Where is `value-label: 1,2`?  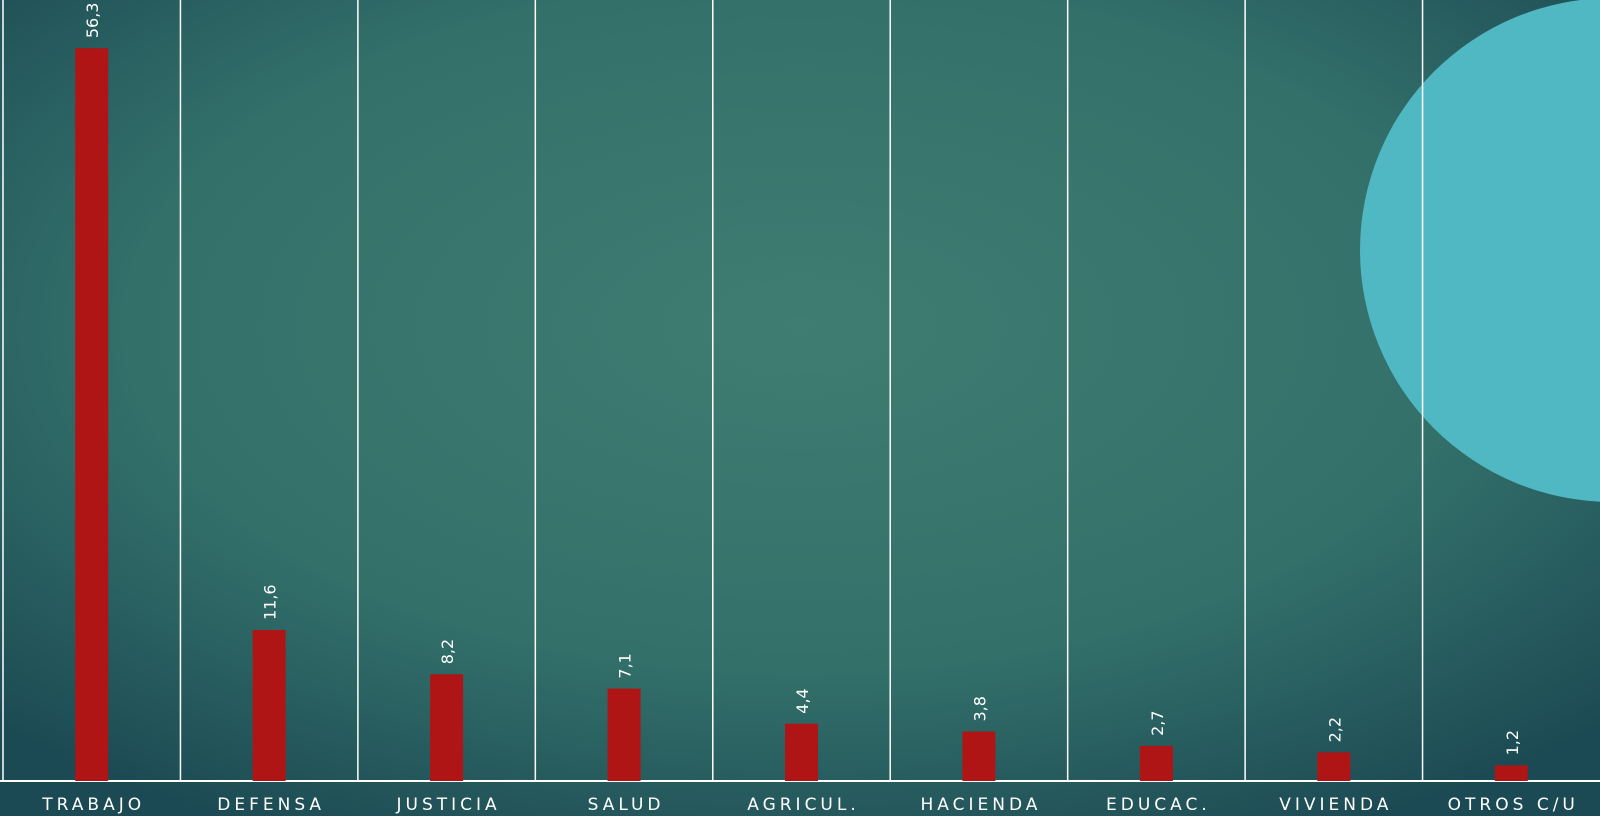
value-label: 1,2 is located at coordinates (1512, 742).